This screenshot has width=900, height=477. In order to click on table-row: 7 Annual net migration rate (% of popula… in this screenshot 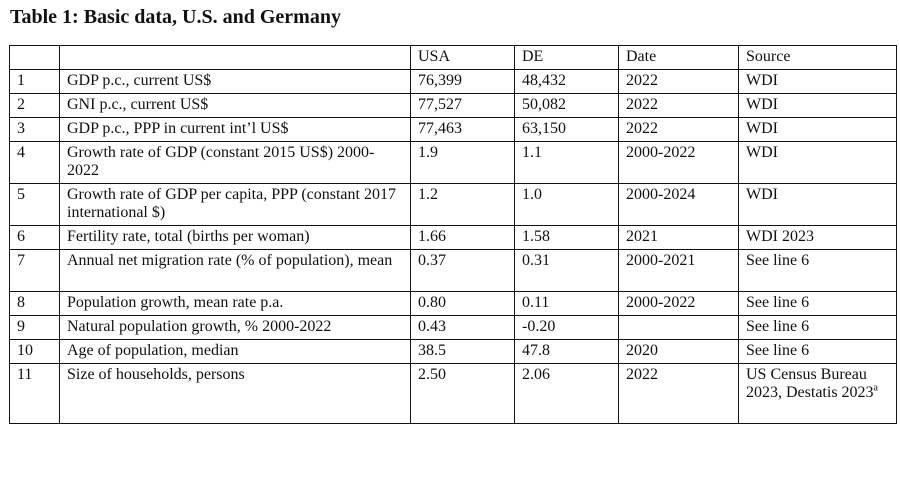, I will do `click(453, 270)`.